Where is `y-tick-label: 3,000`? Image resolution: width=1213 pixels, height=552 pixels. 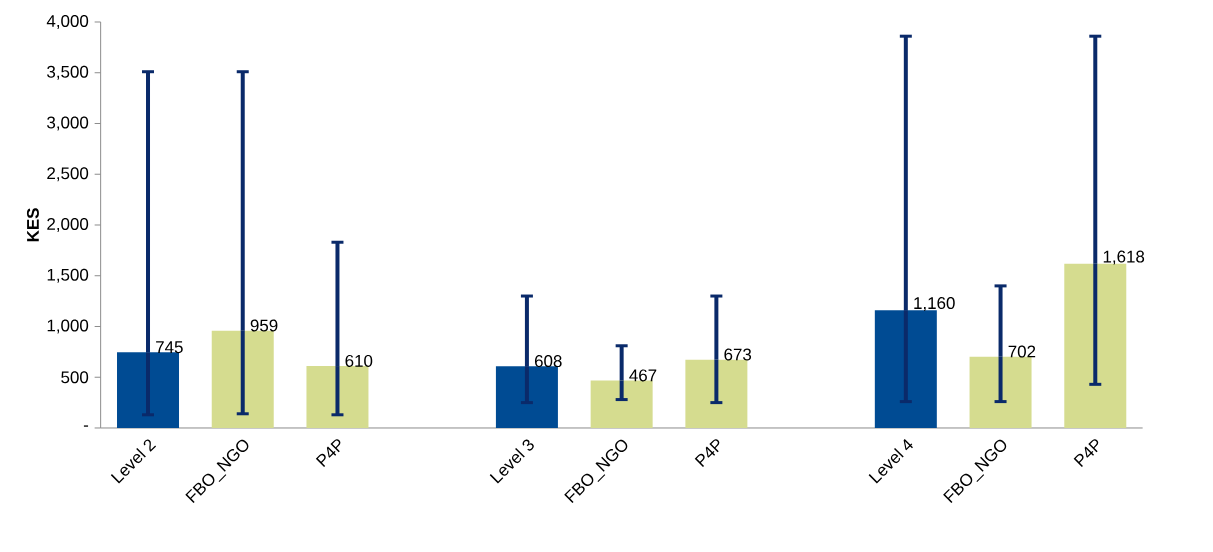 y-tick-label: 3,000 is located at coordinates (68, 123).